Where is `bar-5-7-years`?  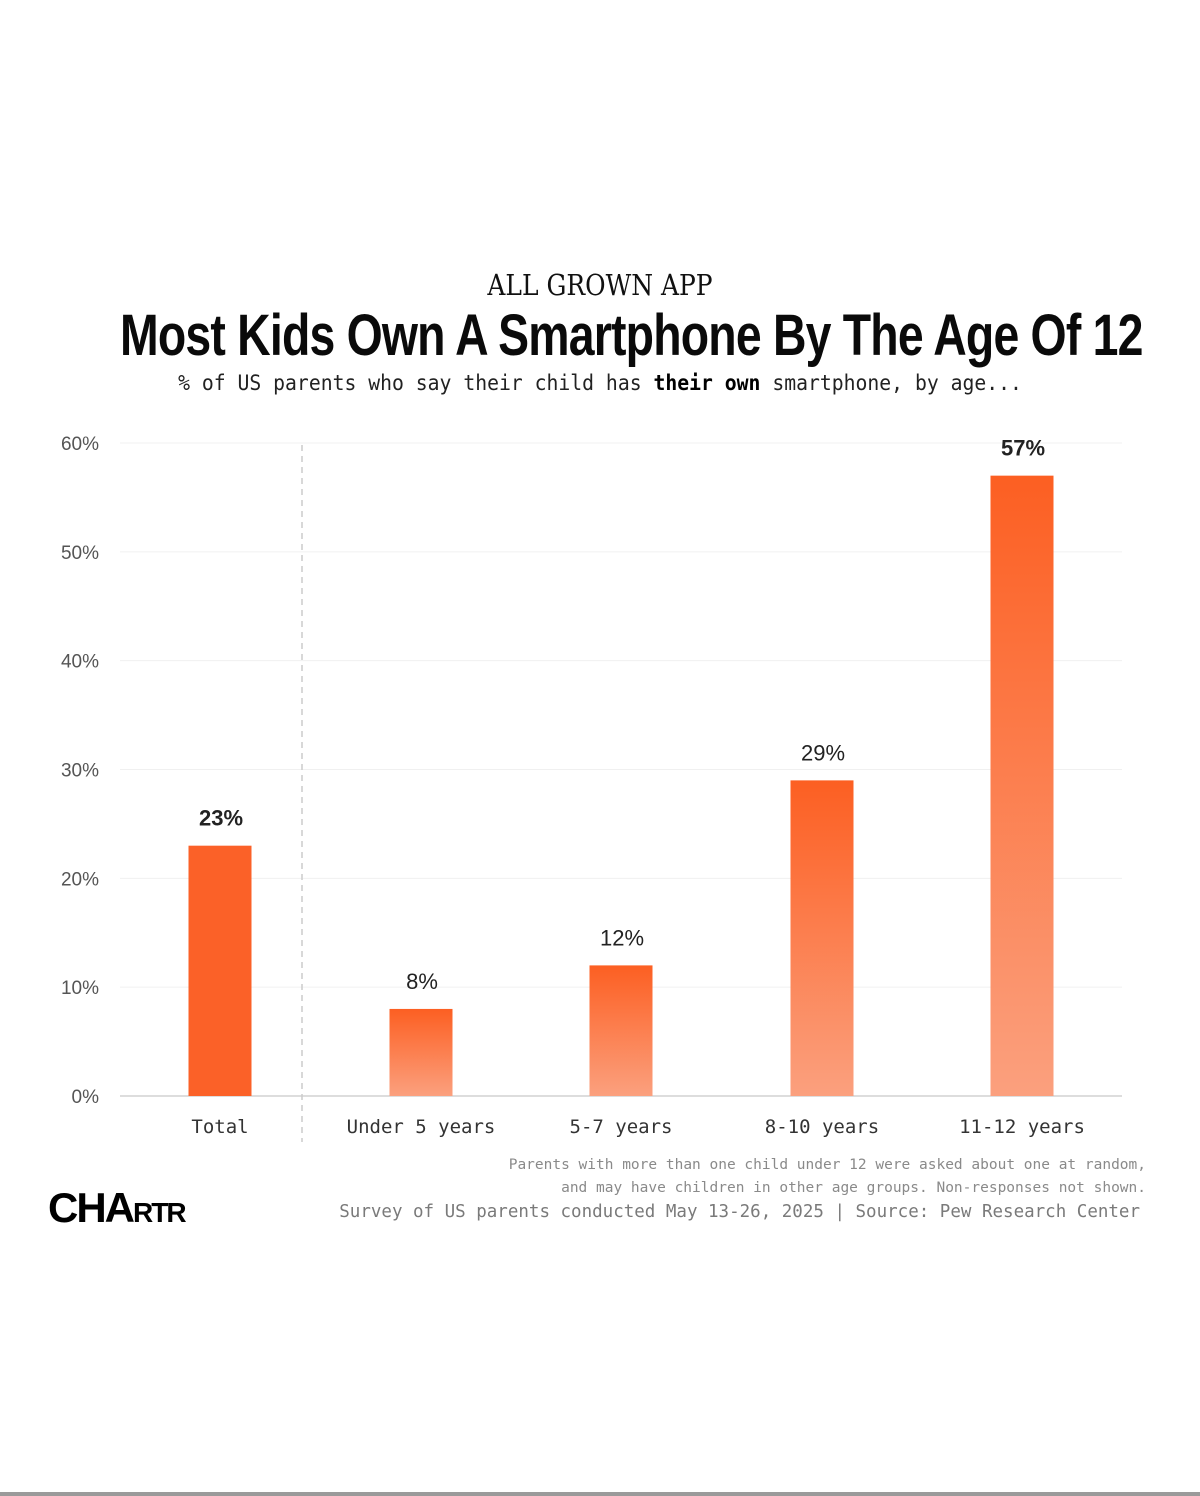 bar-5-7-years is located at coordinates (621, 1030).